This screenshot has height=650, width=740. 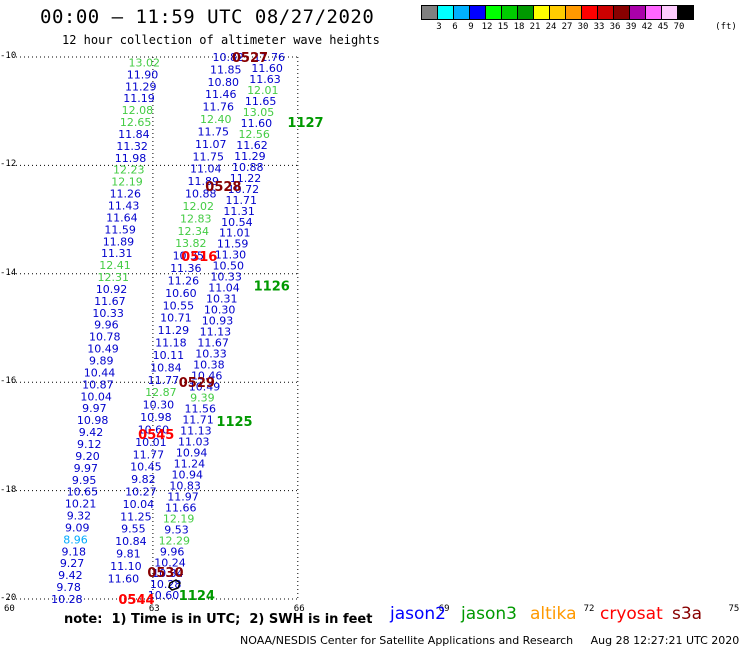 I want to click on wave-height-value: 10.24, so click(x=170, y=562).